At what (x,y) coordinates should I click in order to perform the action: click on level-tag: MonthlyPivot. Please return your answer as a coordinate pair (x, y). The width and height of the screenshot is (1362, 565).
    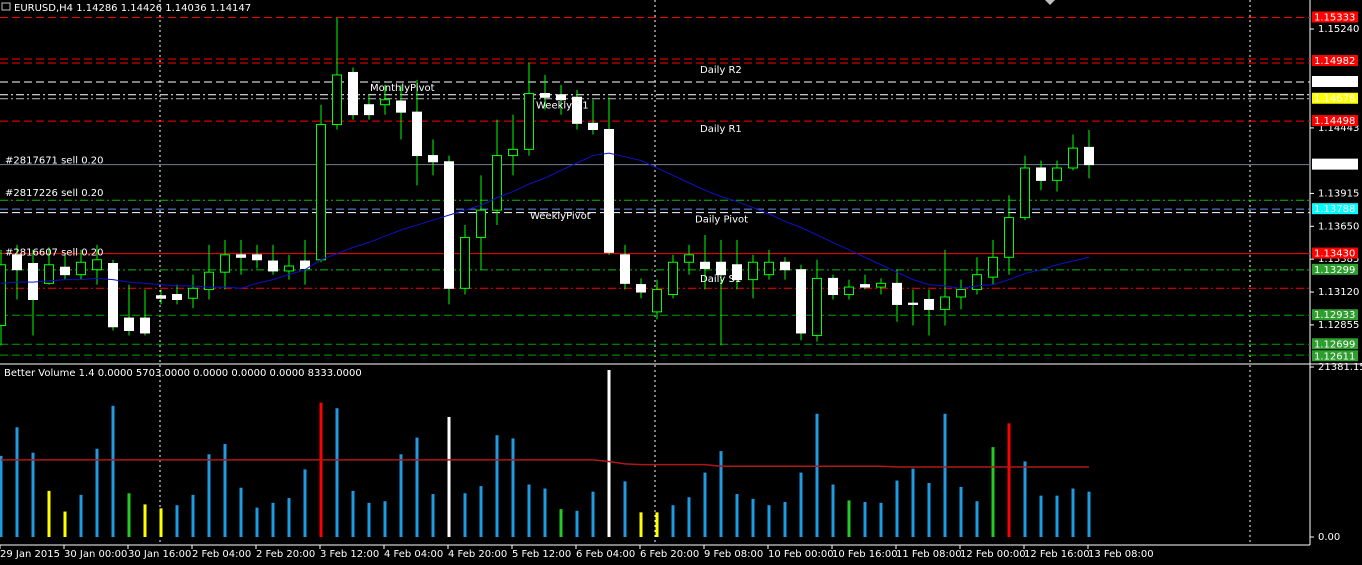
    Looking at the image, I should click on (402, 88).